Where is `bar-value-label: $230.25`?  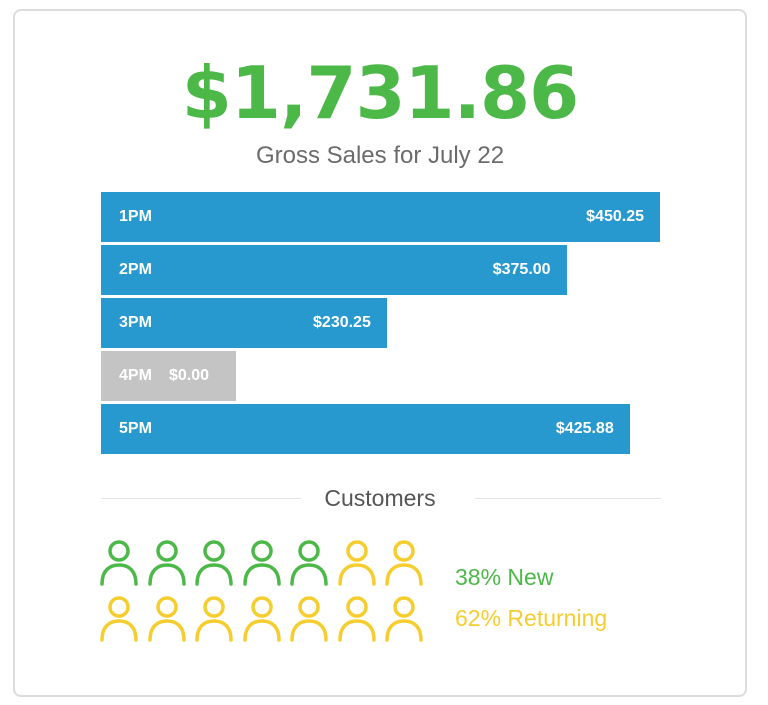
bar-value-label: $230.25 is located at coordinates (342, 322).